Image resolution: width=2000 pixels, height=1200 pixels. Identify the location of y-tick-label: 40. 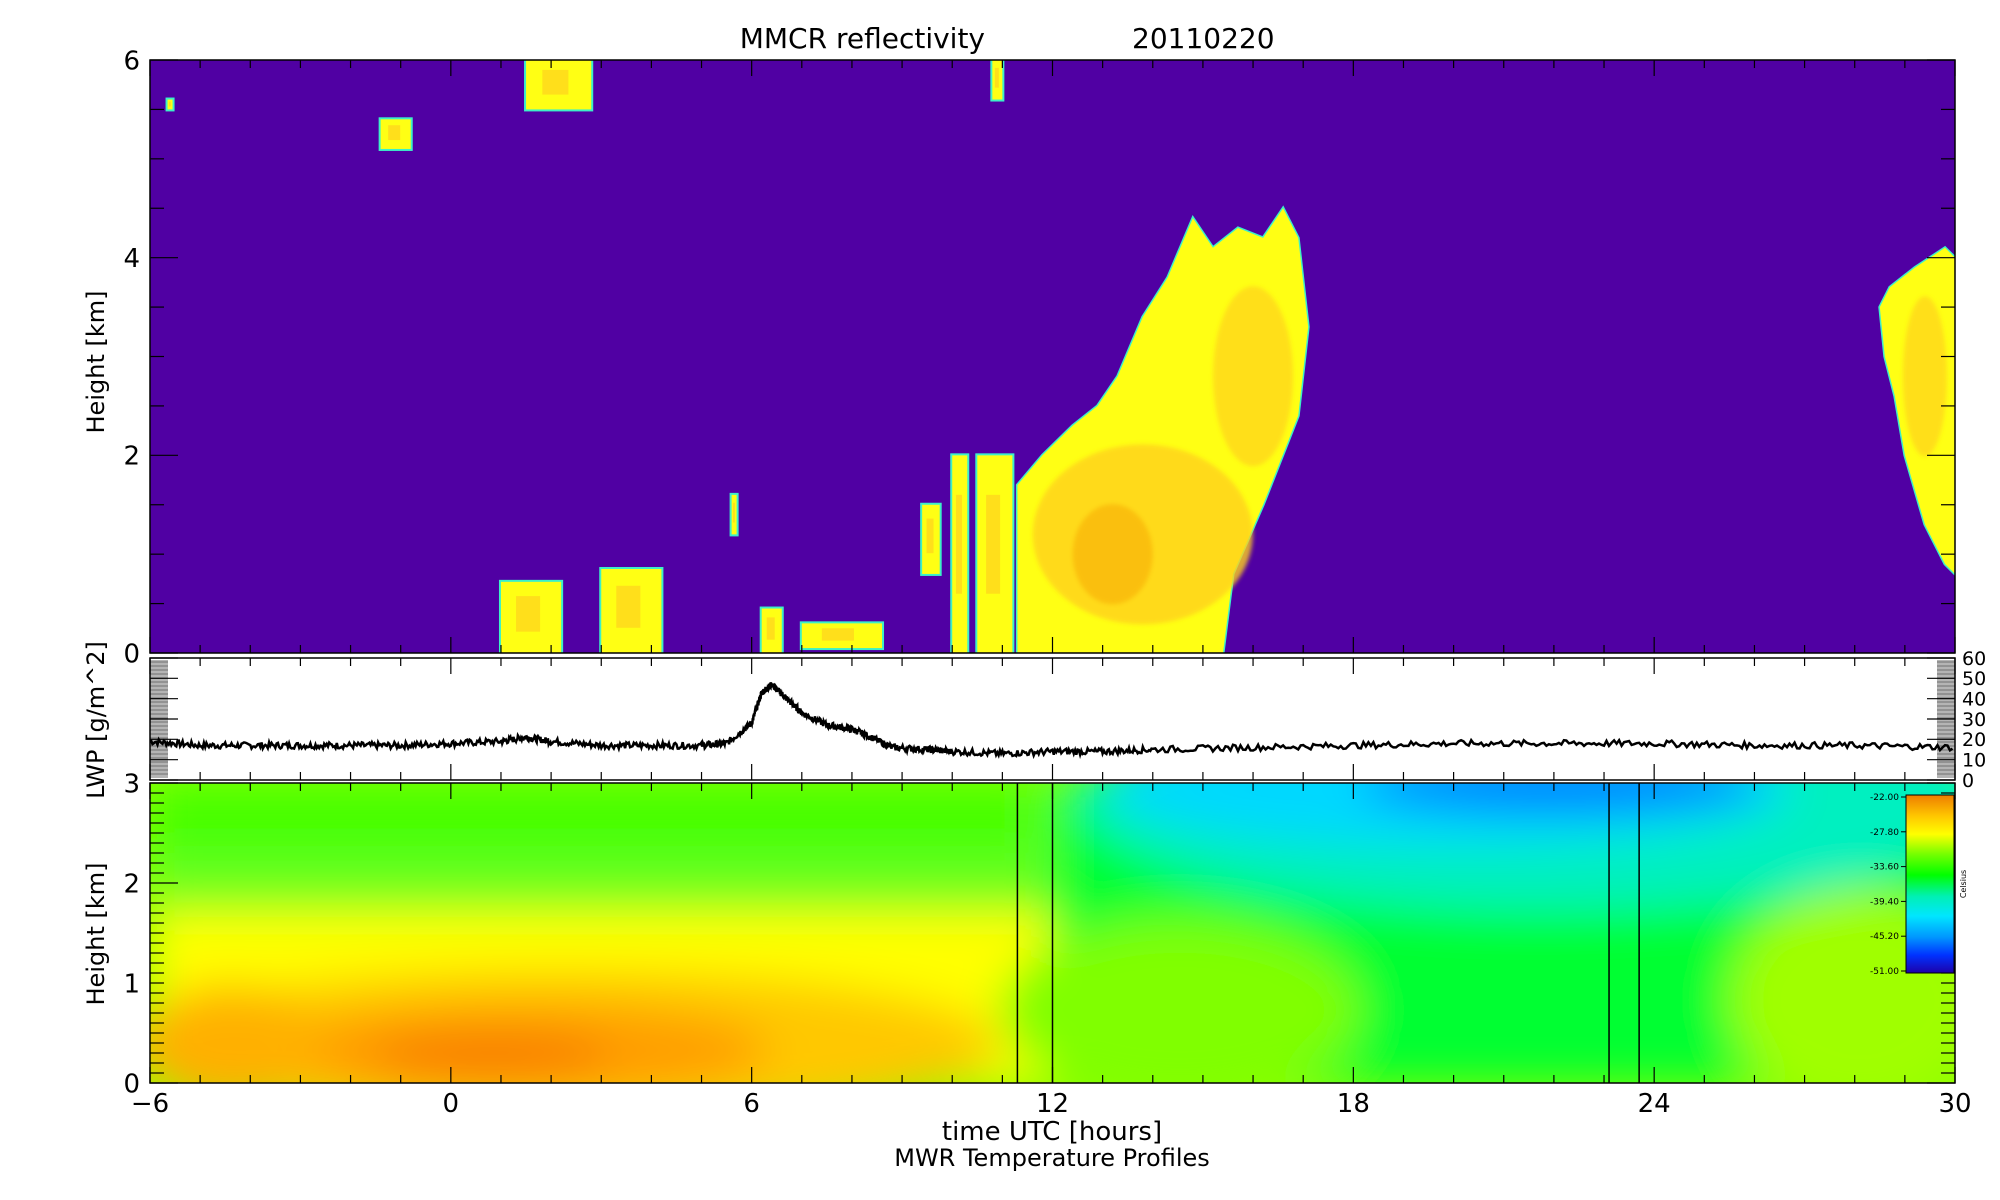
(1974, 700).